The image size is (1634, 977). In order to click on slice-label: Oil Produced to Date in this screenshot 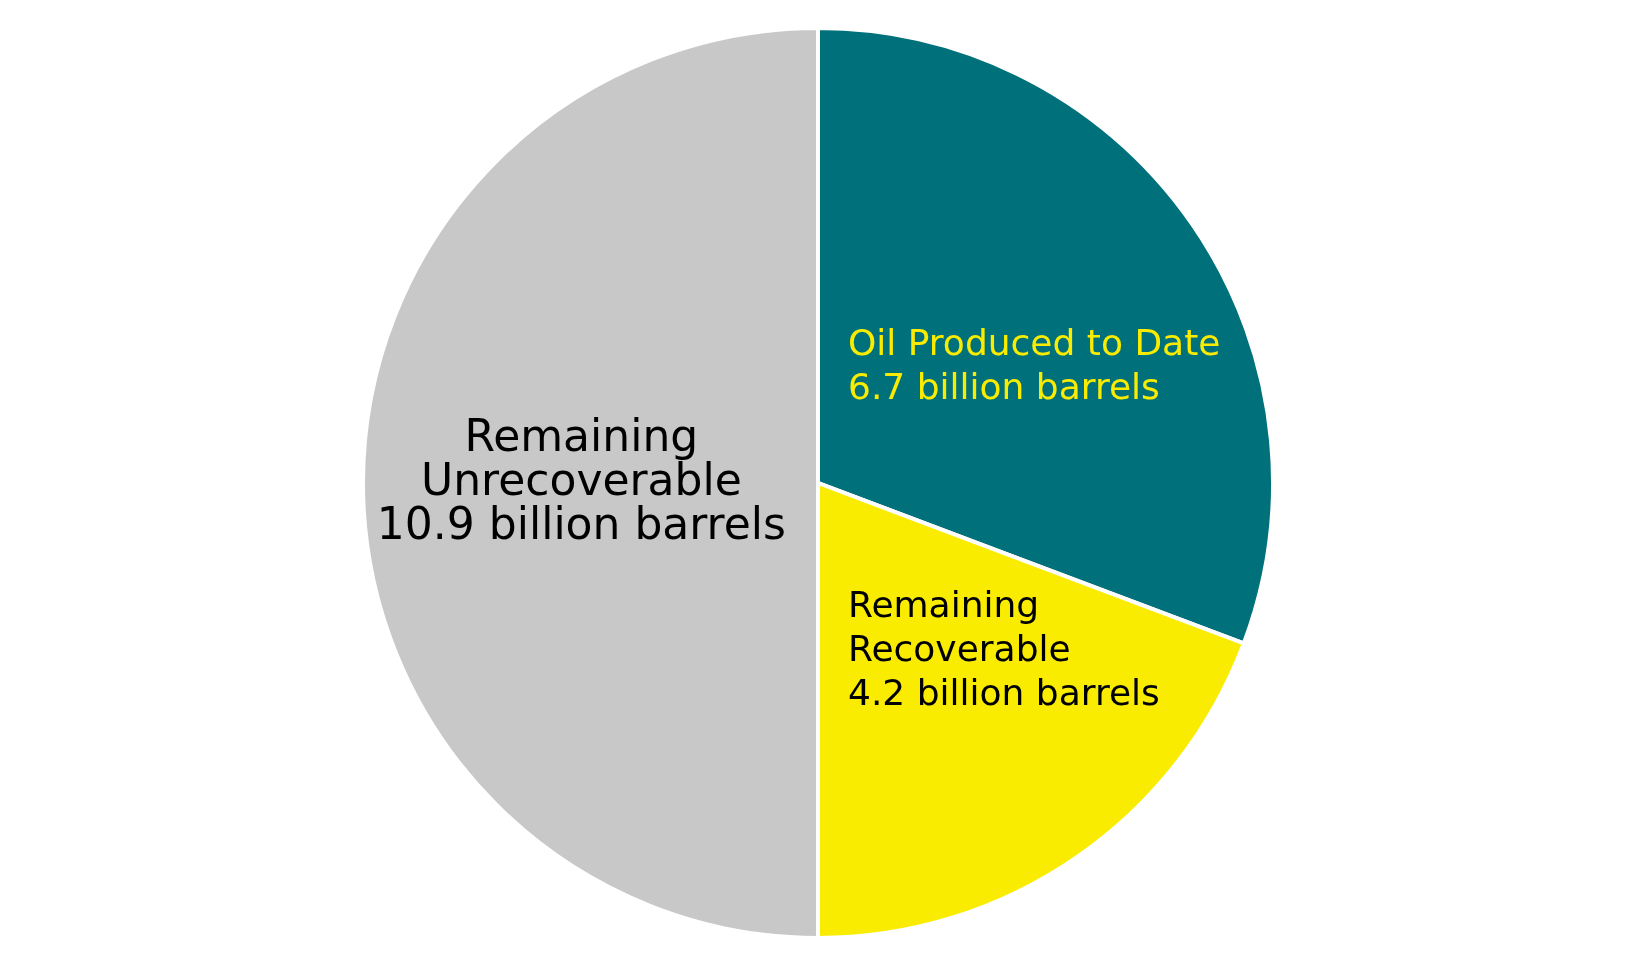, I will do `click(1034, 342)`.